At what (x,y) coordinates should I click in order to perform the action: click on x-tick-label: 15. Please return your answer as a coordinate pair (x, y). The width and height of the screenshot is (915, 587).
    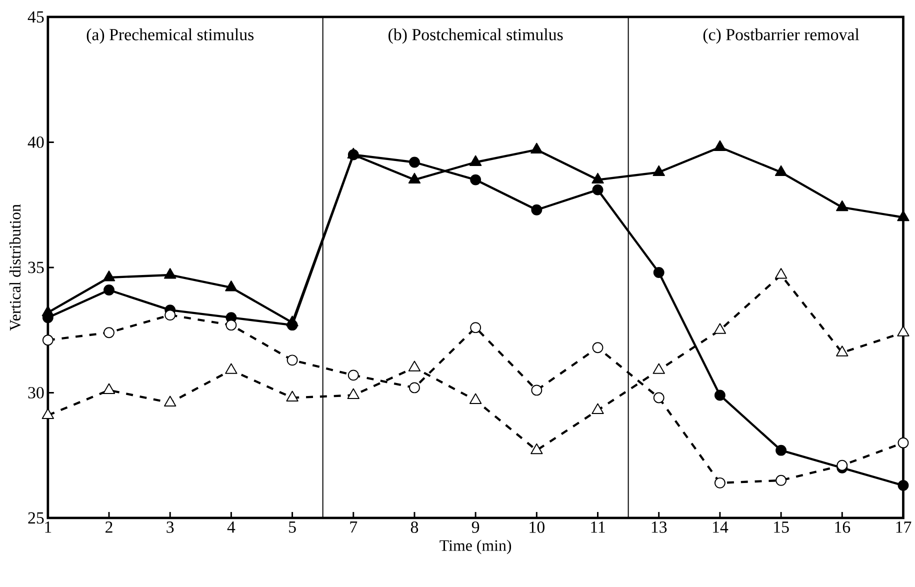
    Looking at the image, I should click on (781, 527).